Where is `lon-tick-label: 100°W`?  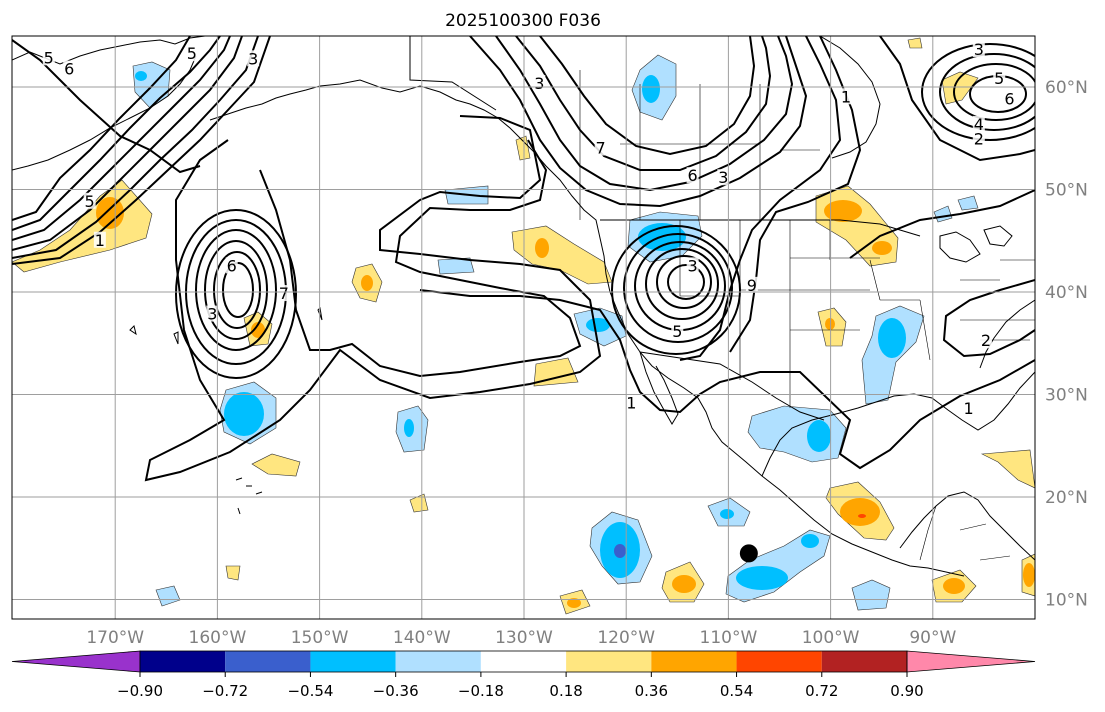 lon-tick-label: 100°W is located at coordinates (831, 638).